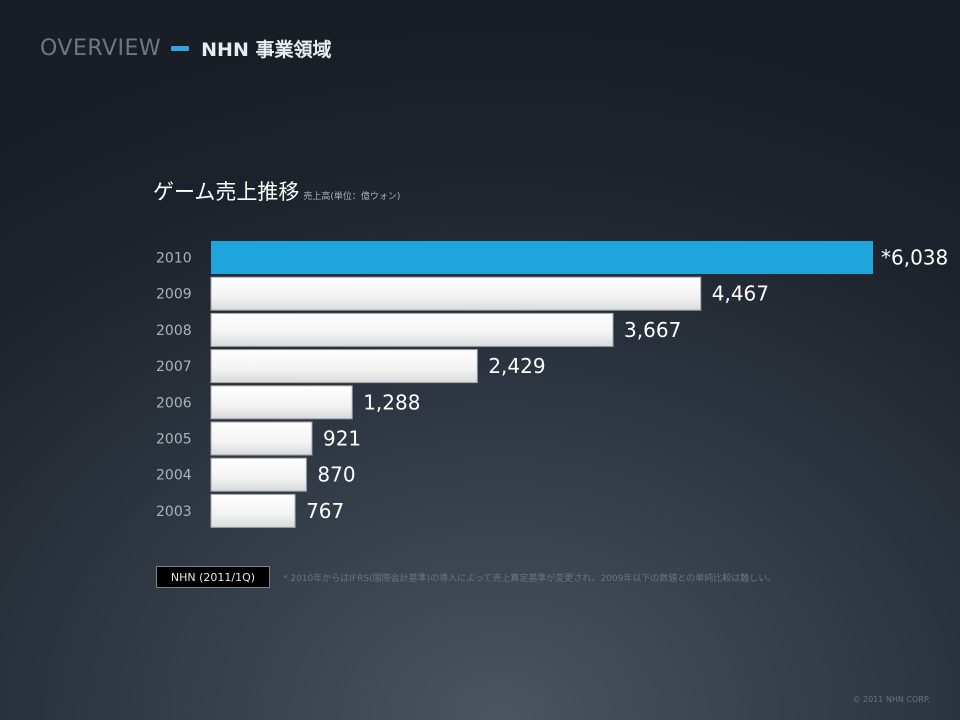 Image resolution: width=960 pixels, height=720 pixels. Describe the element at coordinates (261, 438) in the screenshot. I see `bar-2005` at that location.